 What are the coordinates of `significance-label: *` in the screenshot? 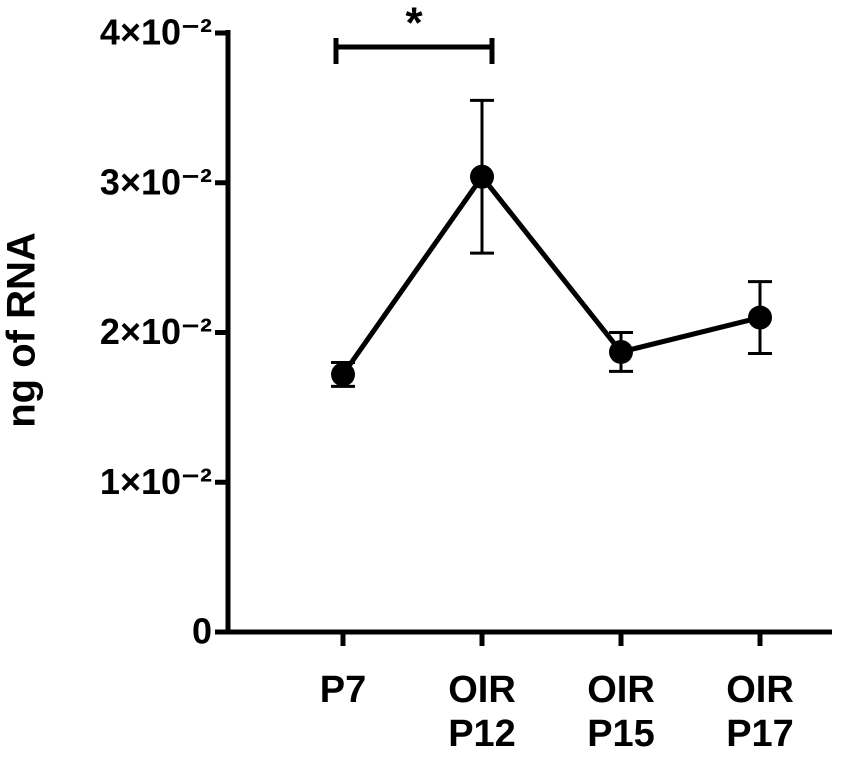 It's located at (414, 24).